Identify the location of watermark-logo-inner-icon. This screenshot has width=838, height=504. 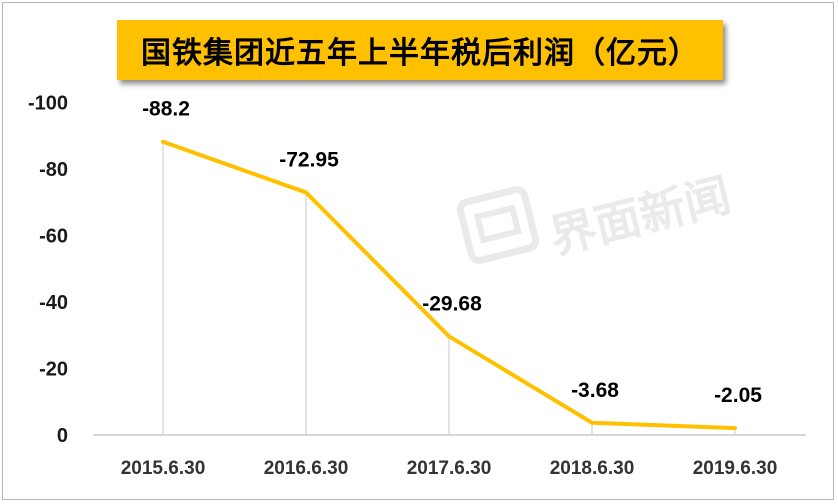
(497, 224).